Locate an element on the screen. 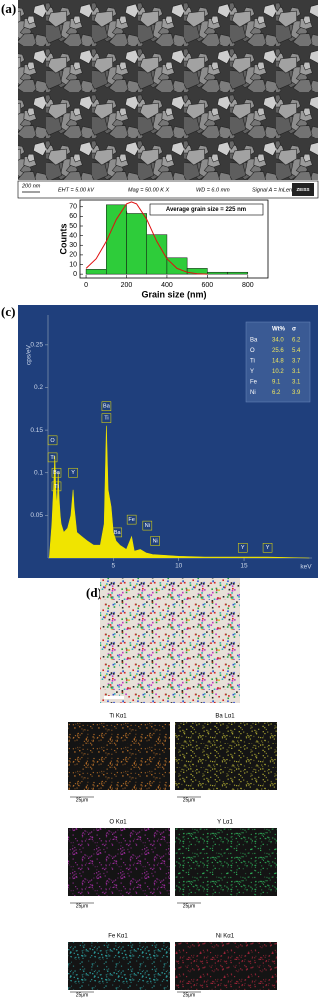 The image size is (327, 1000). y-axis-label: cps/eV is located at coordinates (29, 354).